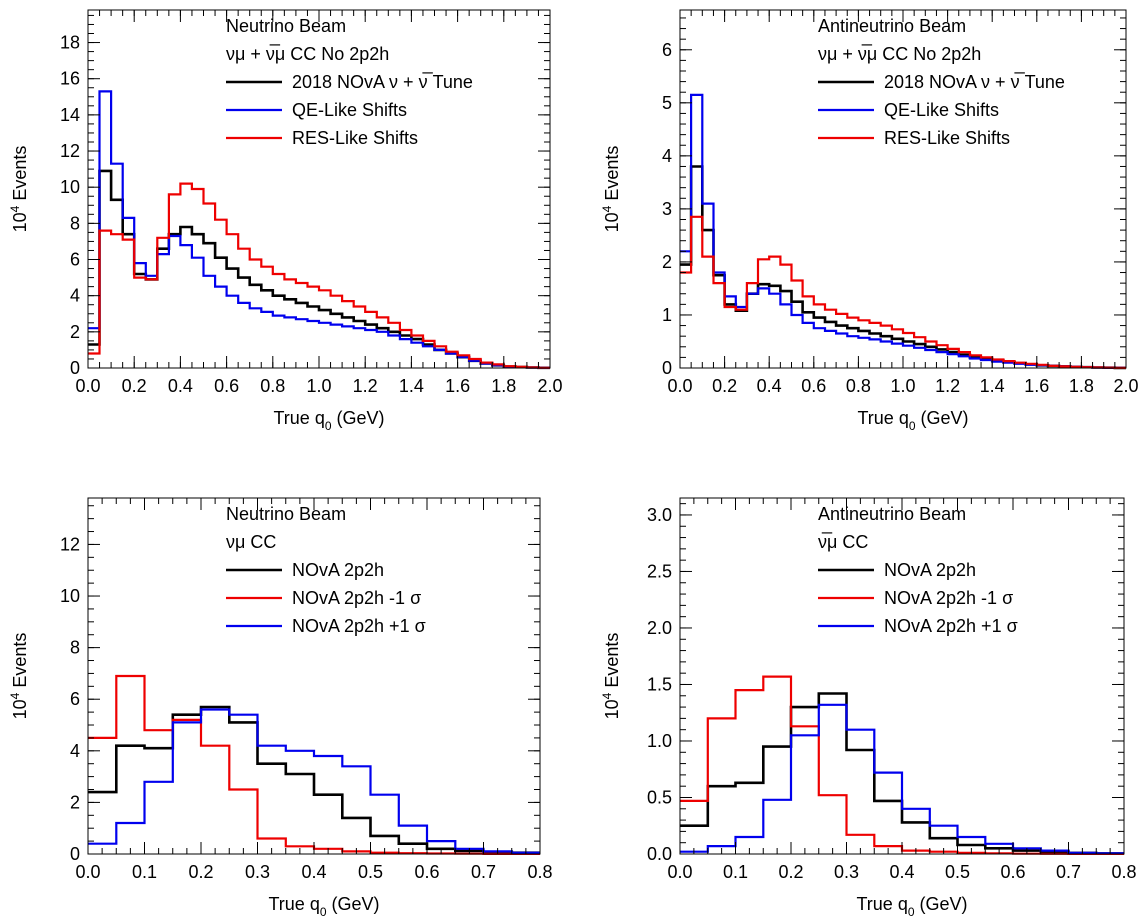 This screenshot has height=922, width=1146. Describe the element at coordinates (659, 515) in the screenshot. I see `y-tick-label: 3.0` at that location.